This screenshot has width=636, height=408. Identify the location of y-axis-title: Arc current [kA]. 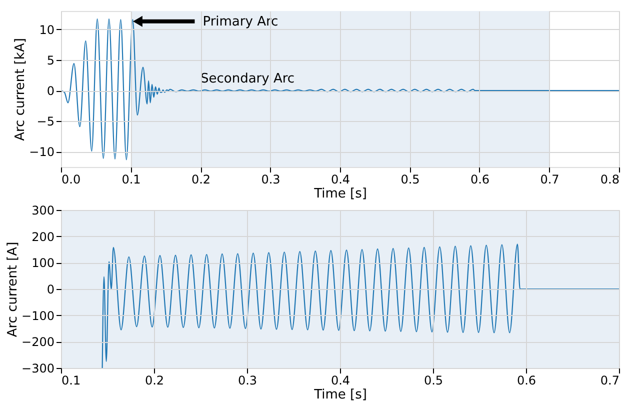
(20, 89).